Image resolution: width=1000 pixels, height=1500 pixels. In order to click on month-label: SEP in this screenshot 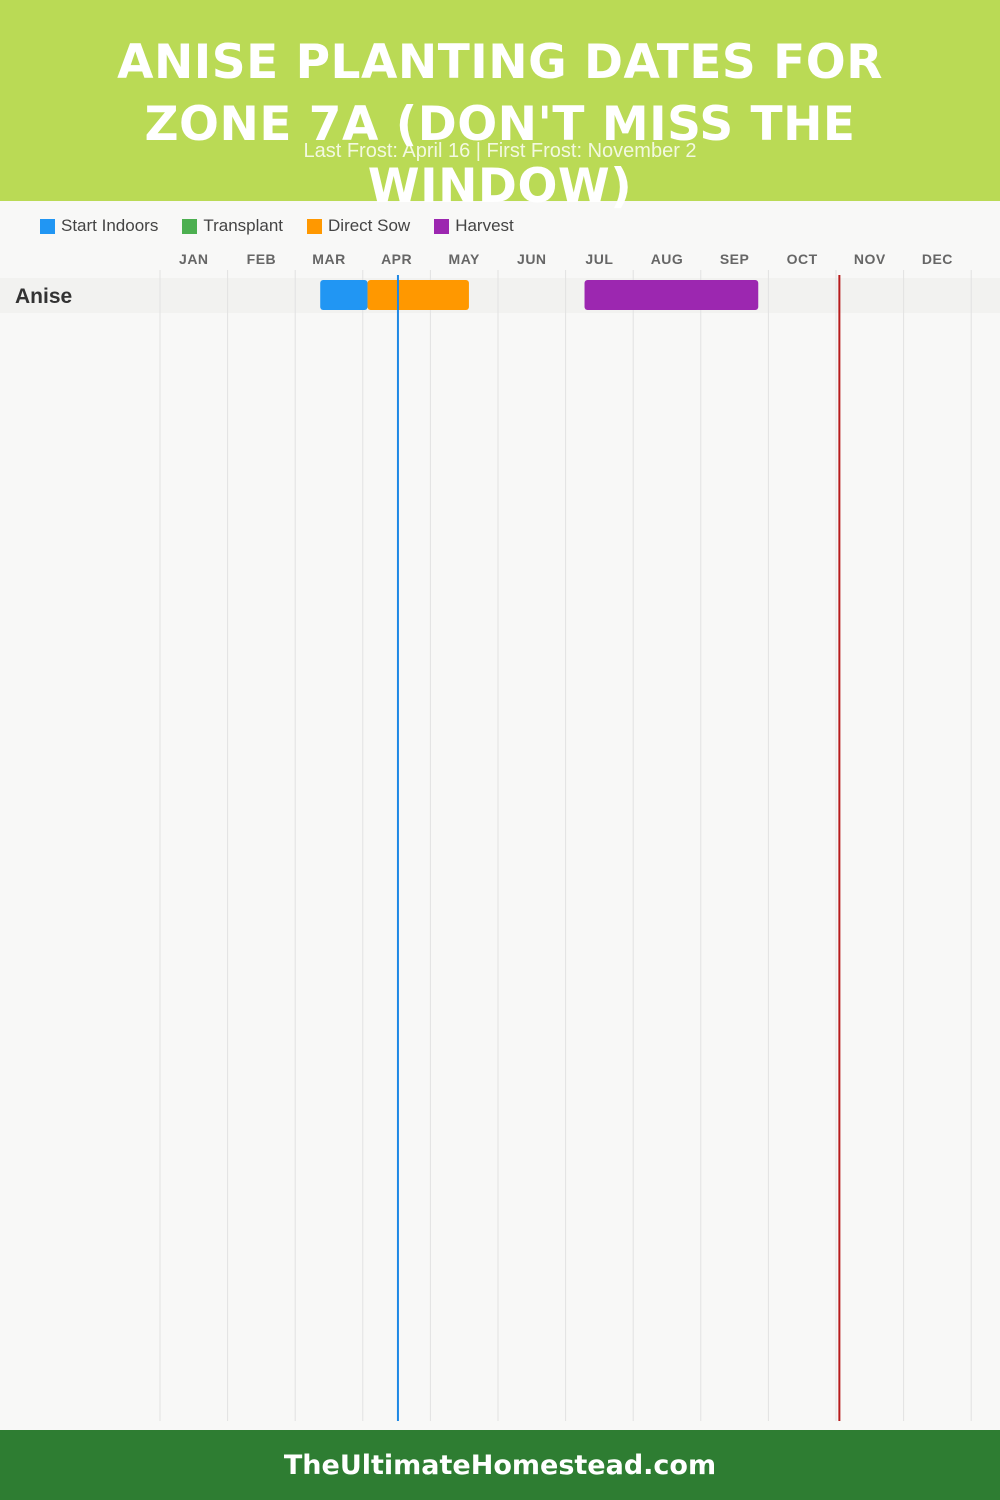, I will do `click(735, 259)`.